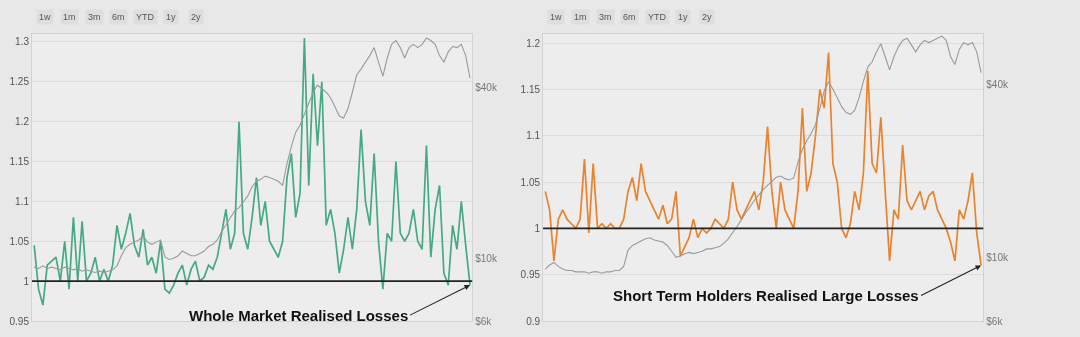 The image size is (1080, 337). What do you see at coordinates (533, 321) in the screenshot?
I see `y-tick-label: 0.9` at bounding box center [533, 321].